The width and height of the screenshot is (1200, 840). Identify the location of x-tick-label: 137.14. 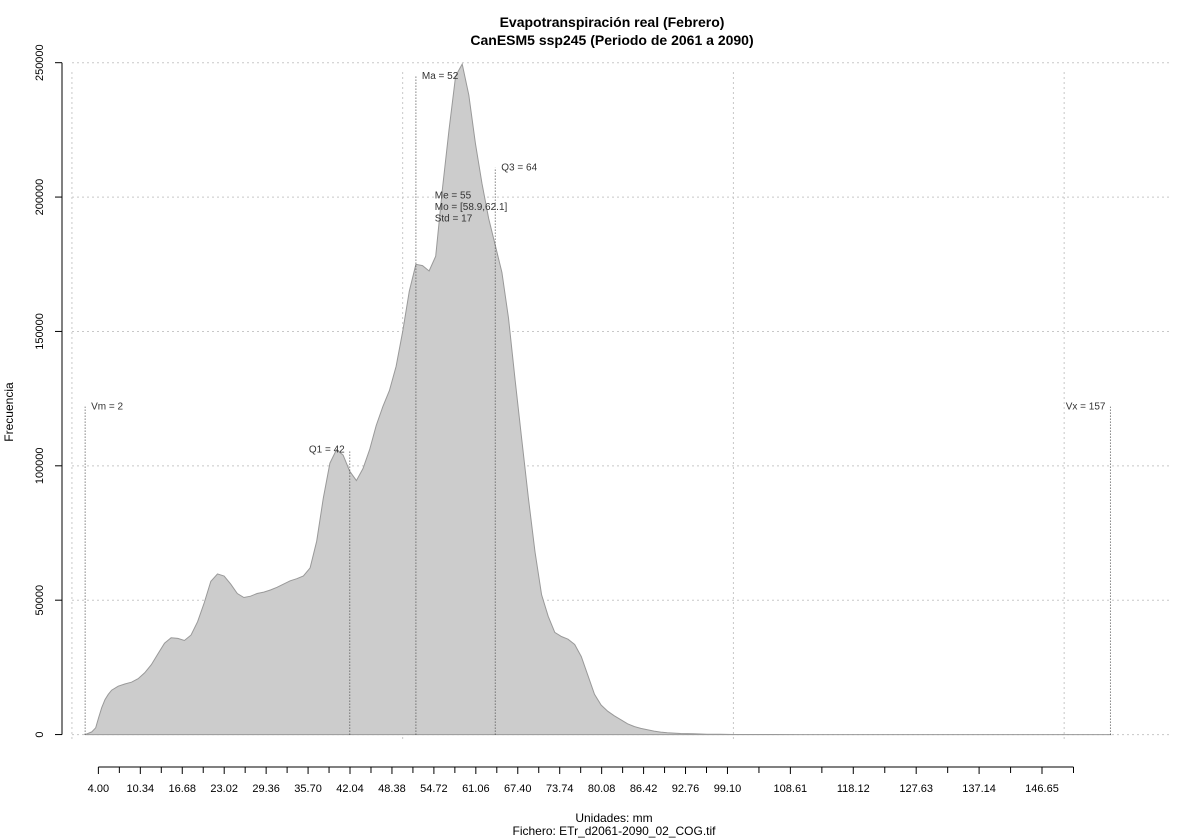
(979, 789).